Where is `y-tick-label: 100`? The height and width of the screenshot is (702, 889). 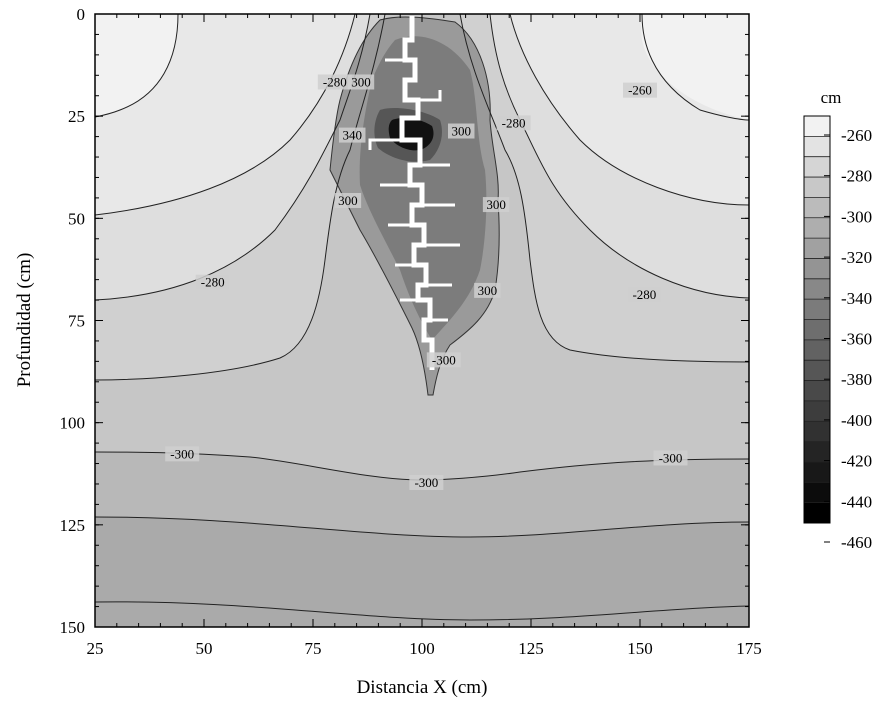
y-tick-label: 100 is located at coordinates (73, 423).